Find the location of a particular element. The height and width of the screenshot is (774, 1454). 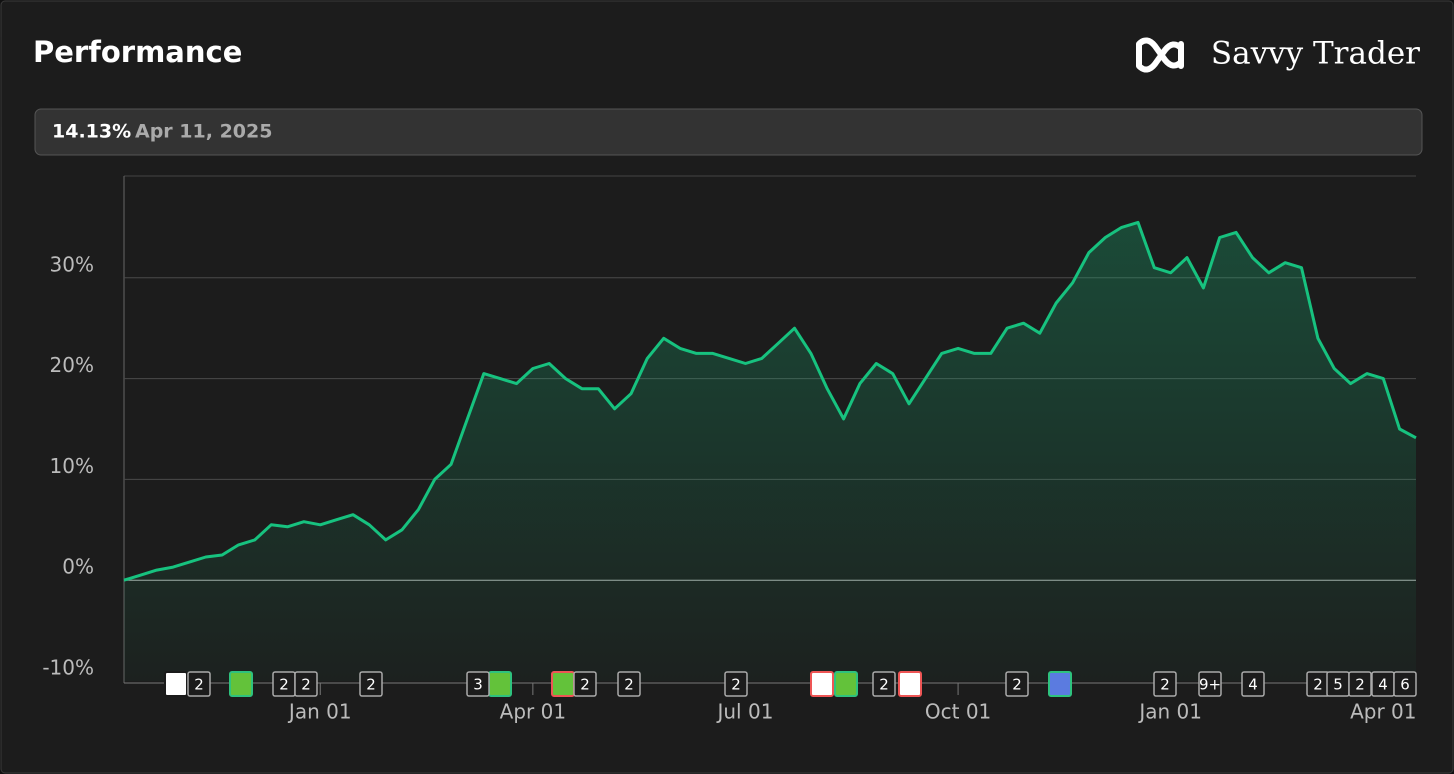

event-badge-label: 6 is located at coordinates (1405, 685).